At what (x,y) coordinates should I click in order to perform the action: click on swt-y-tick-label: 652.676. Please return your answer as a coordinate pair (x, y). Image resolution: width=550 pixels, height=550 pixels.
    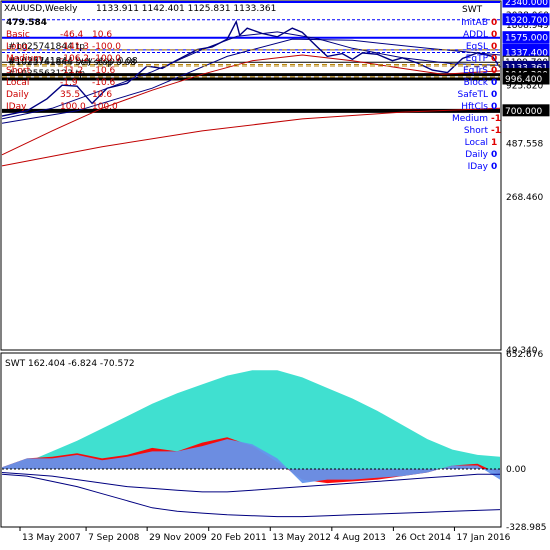
    Looking at the image, I should click on (524, 355).